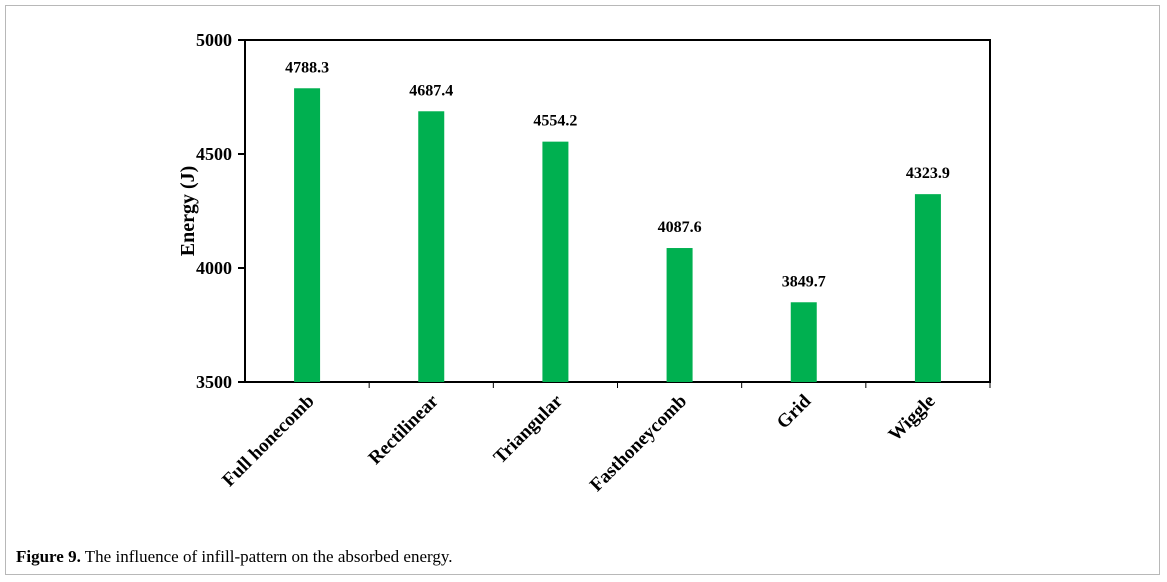 The image size is (1167, 582). I want to click on figure-caption-label: Figure 9., so click(48, 556).